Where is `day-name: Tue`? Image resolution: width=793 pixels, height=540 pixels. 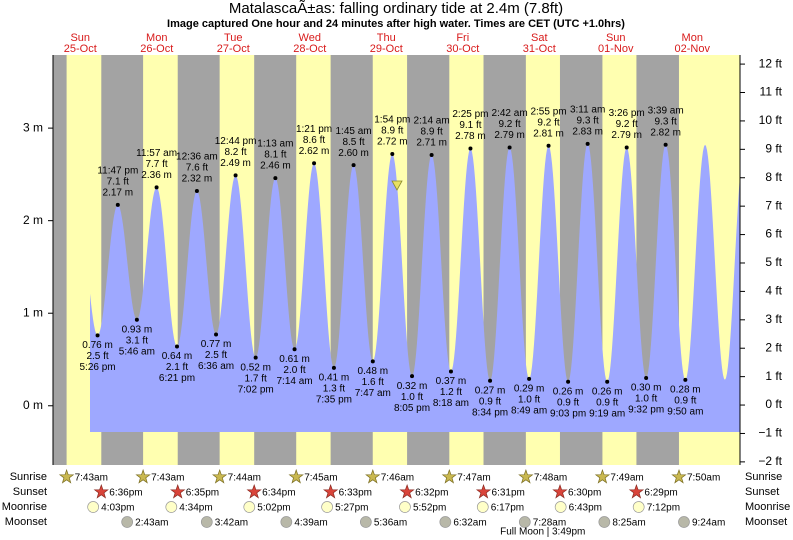
day-name: Tue is located at coordinates (233, 38).